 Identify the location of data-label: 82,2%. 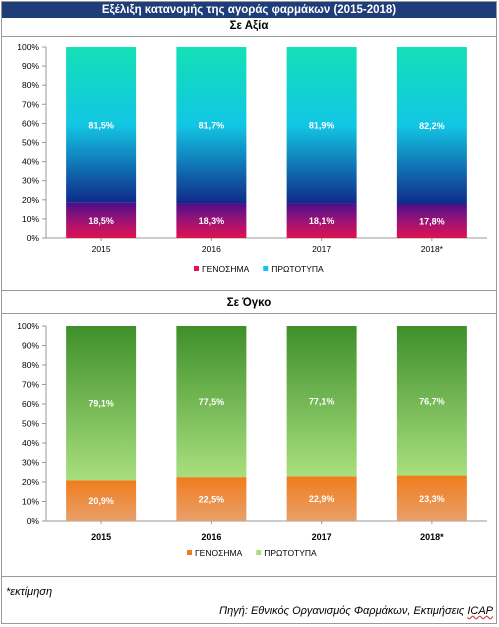
(432, 126).